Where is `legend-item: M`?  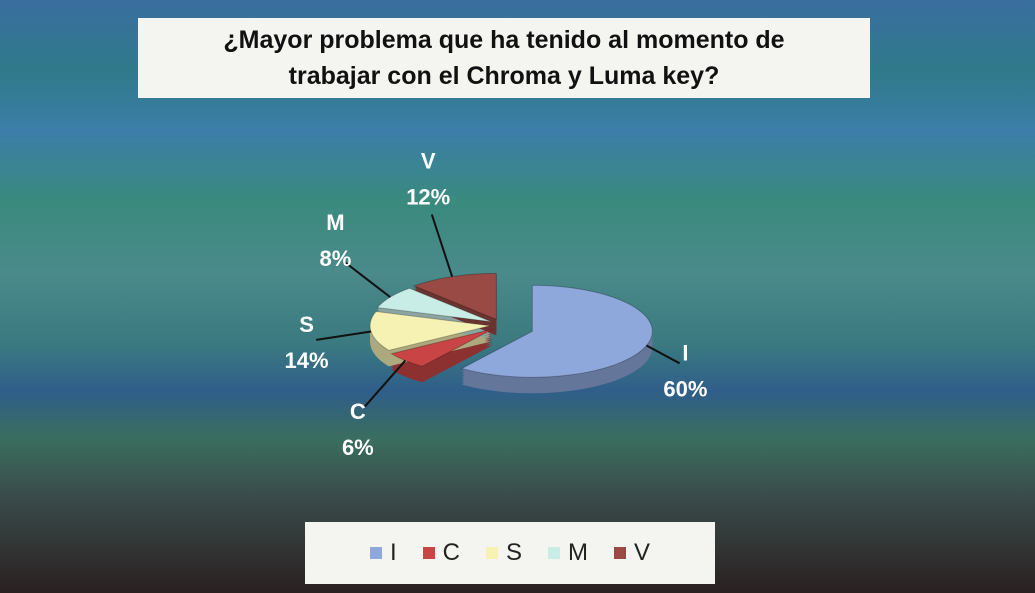 legend-item: M is located at coordinates (568, 553).